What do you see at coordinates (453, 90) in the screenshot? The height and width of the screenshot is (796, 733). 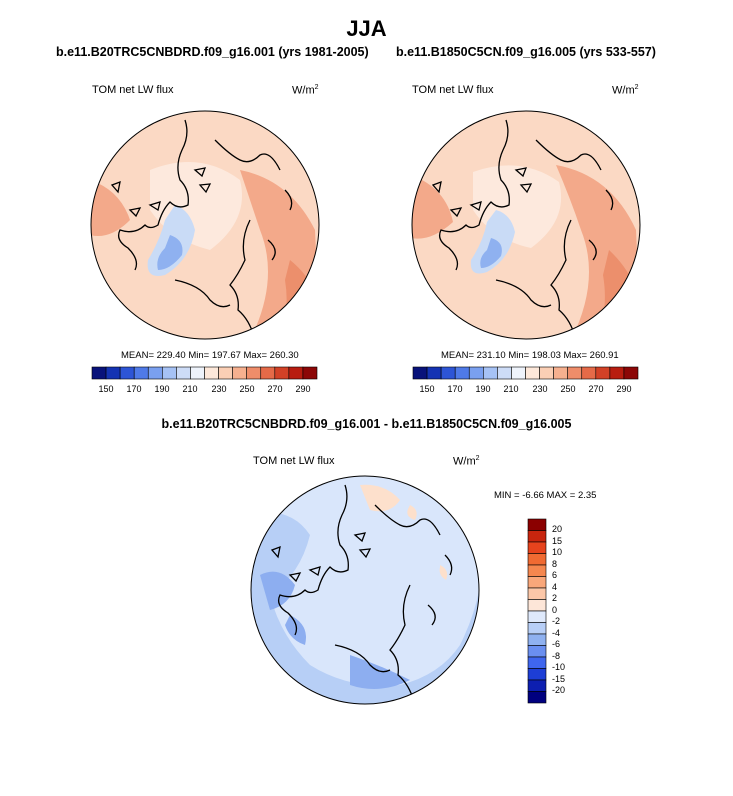 I see `right-variable-label: TOM net LW flux` at bounding box center [453, 90].